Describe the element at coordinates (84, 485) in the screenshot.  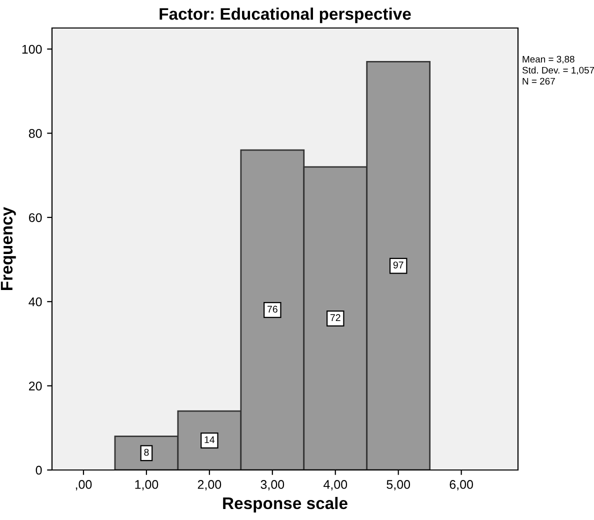
I see `x-tick-label: ,00` at that location.